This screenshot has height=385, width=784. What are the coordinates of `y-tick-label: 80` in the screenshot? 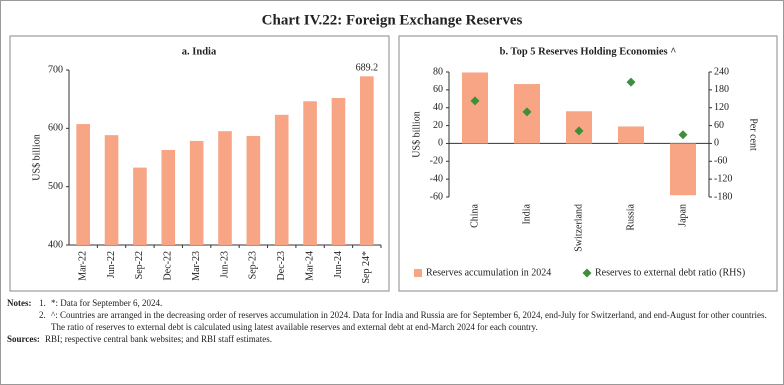 It's located at (438, 71).